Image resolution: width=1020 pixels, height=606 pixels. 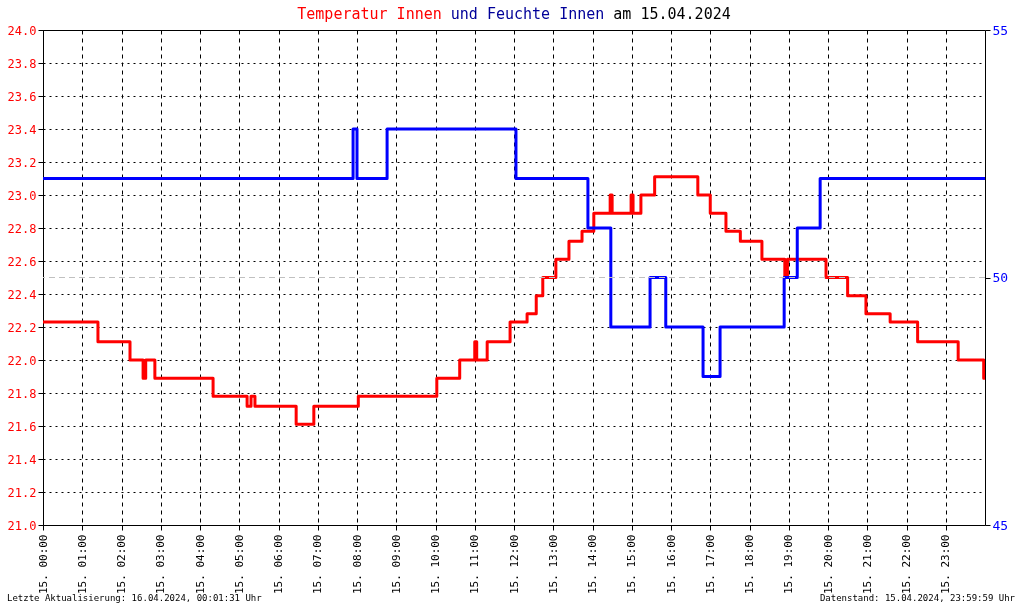 What do you see at coordinates (917, 598) in the screenshot?
I see `text: Datenstand: 15.04.2024, 23:59:59 Uhr` at bounding box center [917, 598].